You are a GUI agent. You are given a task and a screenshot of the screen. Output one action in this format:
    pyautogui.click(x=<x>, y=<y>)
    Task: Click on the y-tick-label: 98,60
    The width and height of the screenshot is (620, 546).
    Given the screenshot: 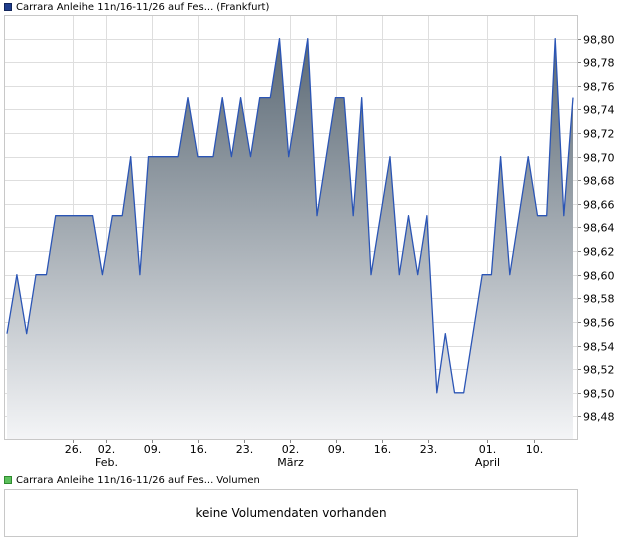 What is the action you would take?
    pyautogui.click(x=599, y=276)
    